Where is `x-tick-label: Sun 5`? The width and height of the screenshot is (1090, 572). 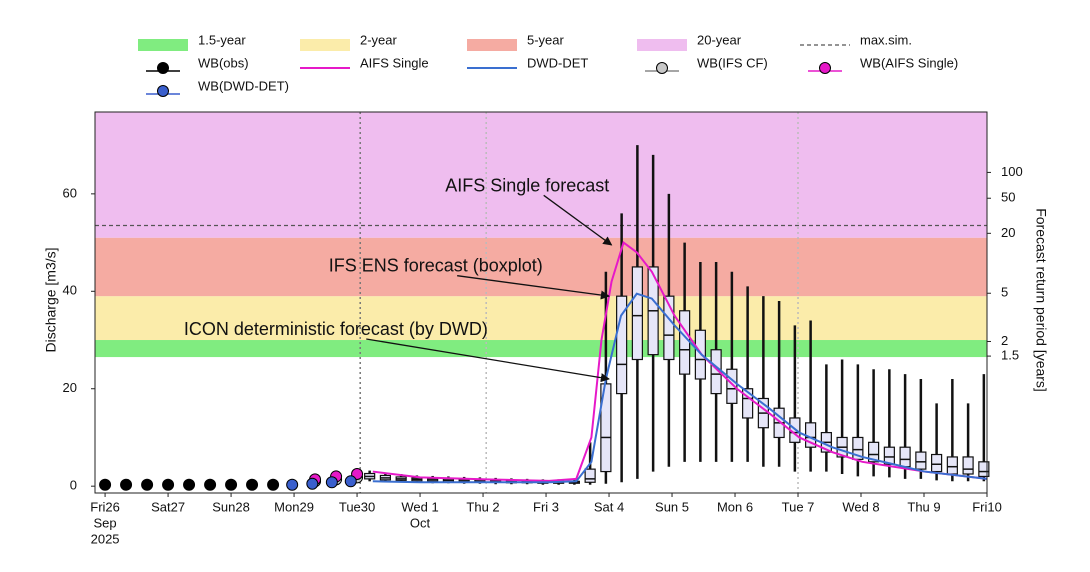 x-tick-label: Sun 5 is located at coordinates (672, 506).